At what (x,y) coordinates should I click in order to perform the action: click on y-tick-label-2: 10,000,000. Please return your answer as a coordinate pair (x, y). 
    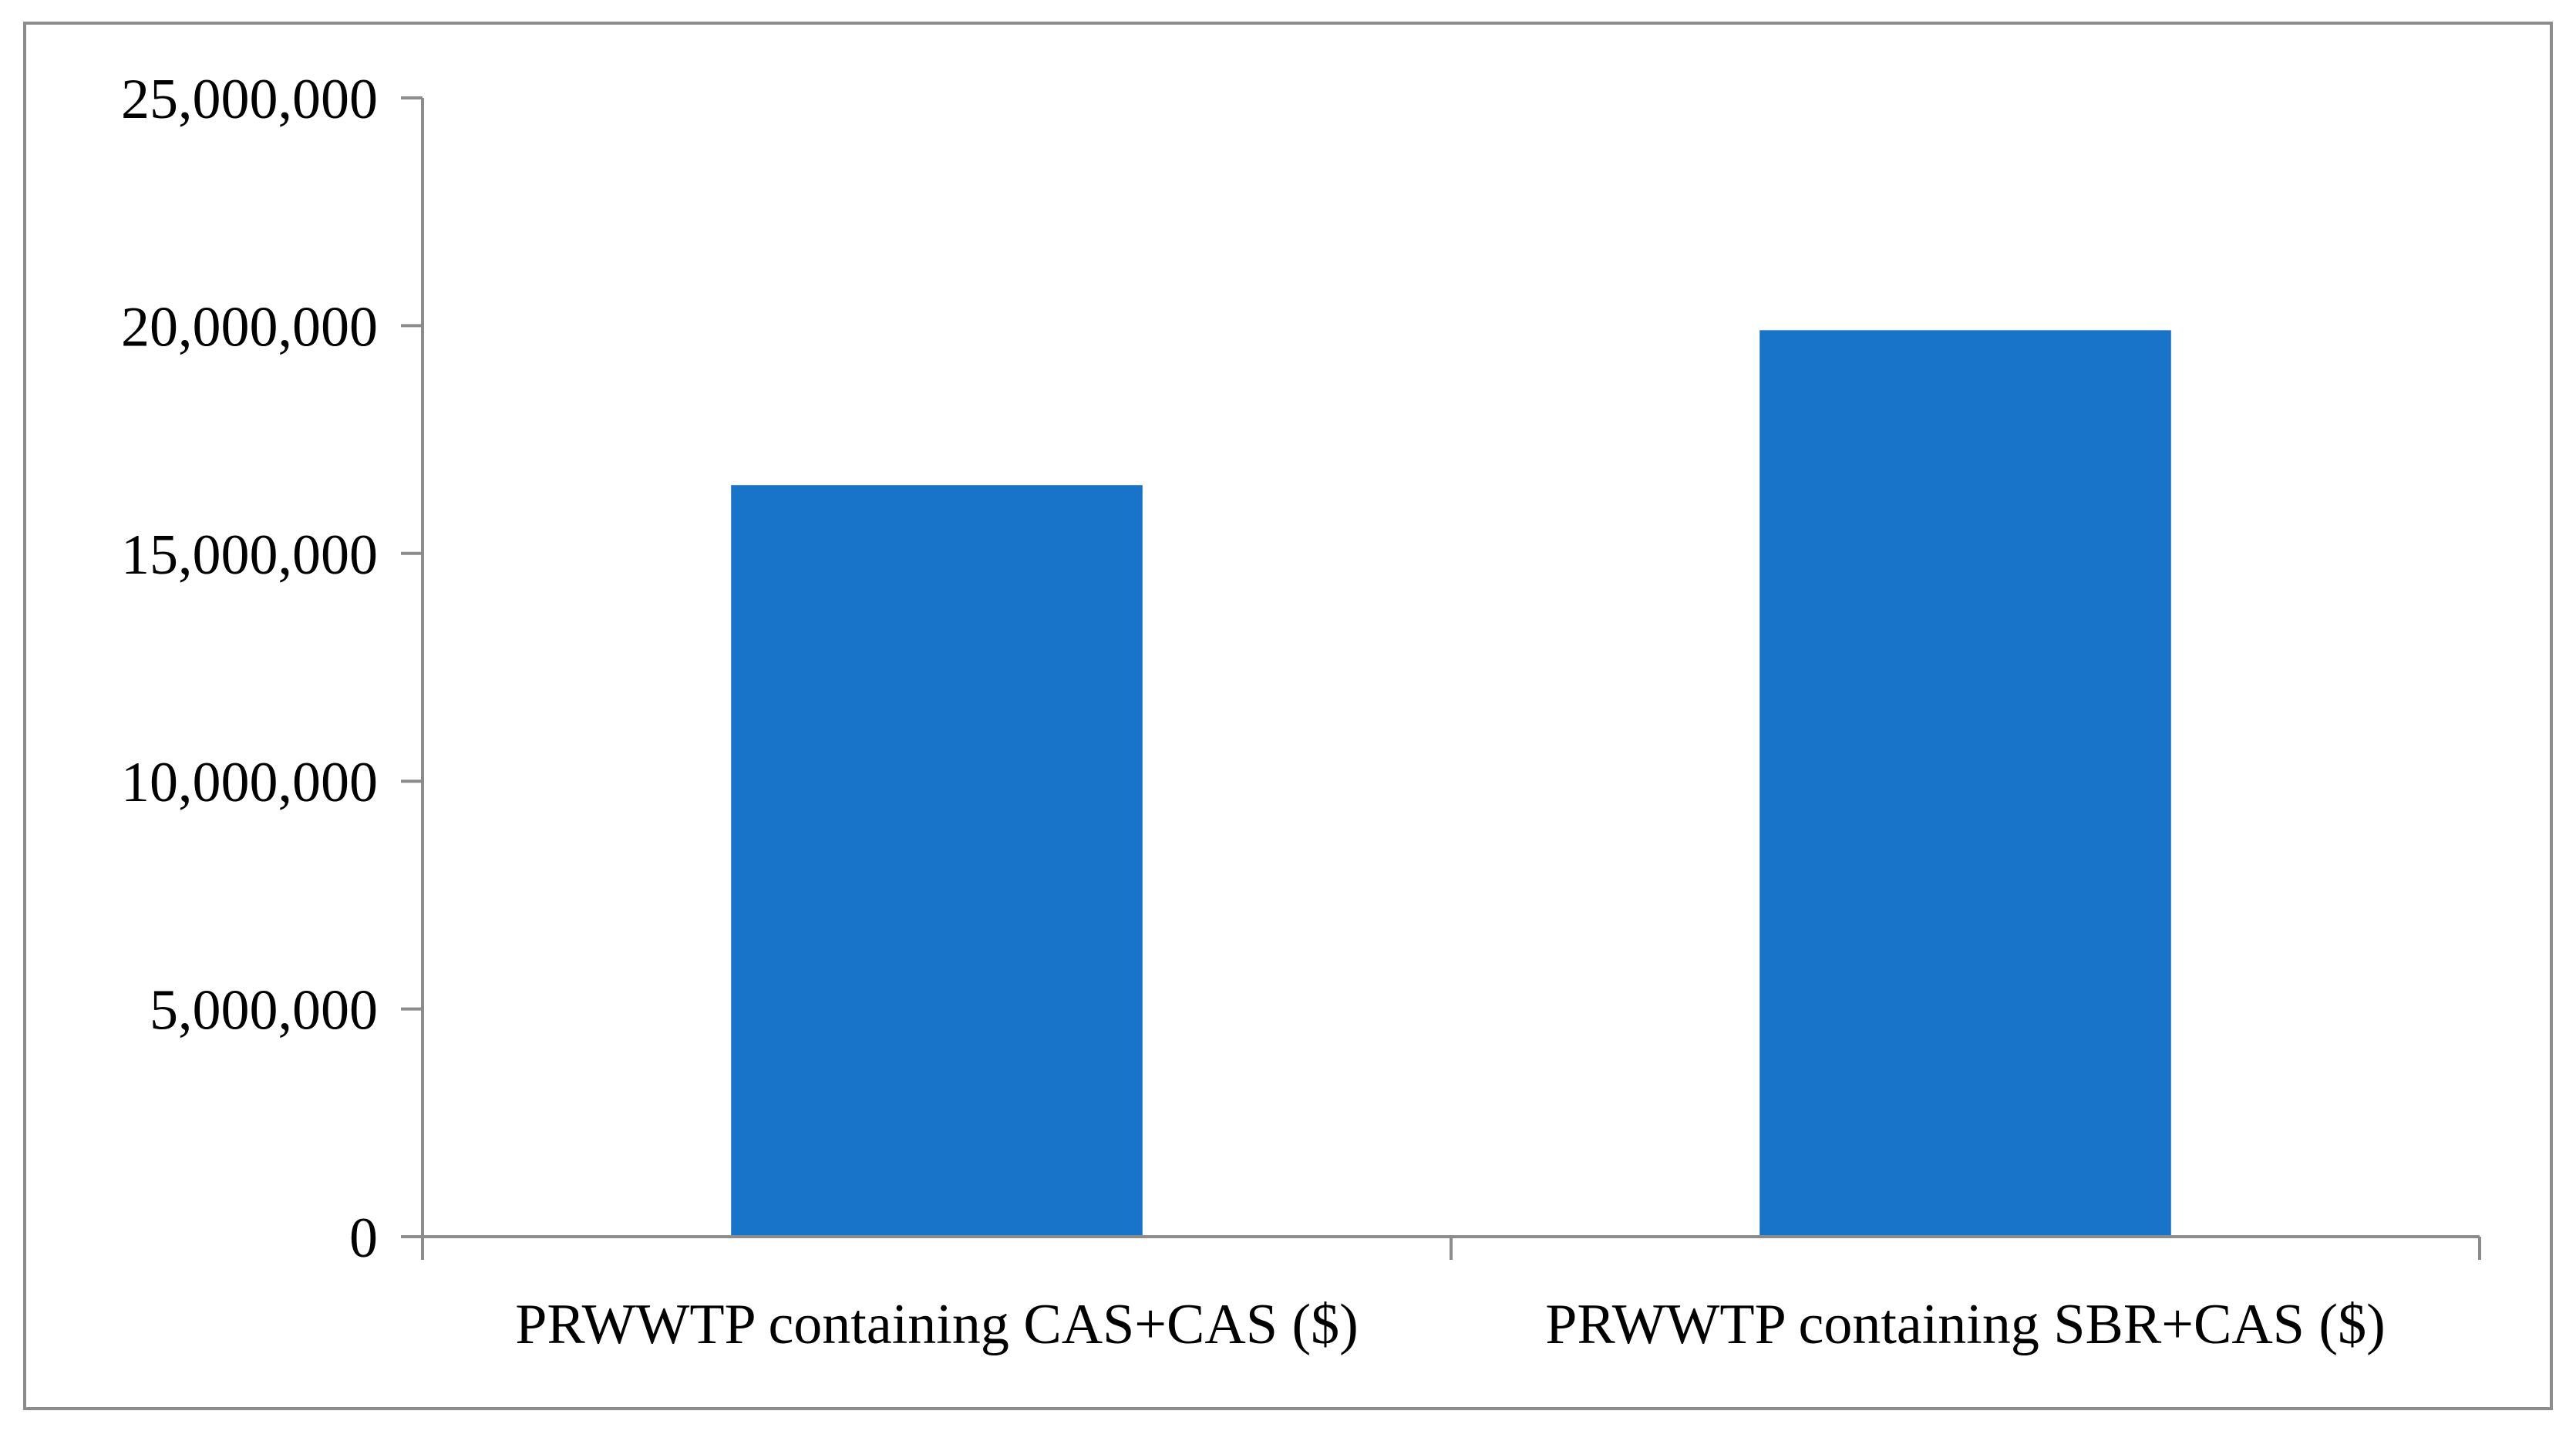
    Looking at the image, I should click on (250, 782).